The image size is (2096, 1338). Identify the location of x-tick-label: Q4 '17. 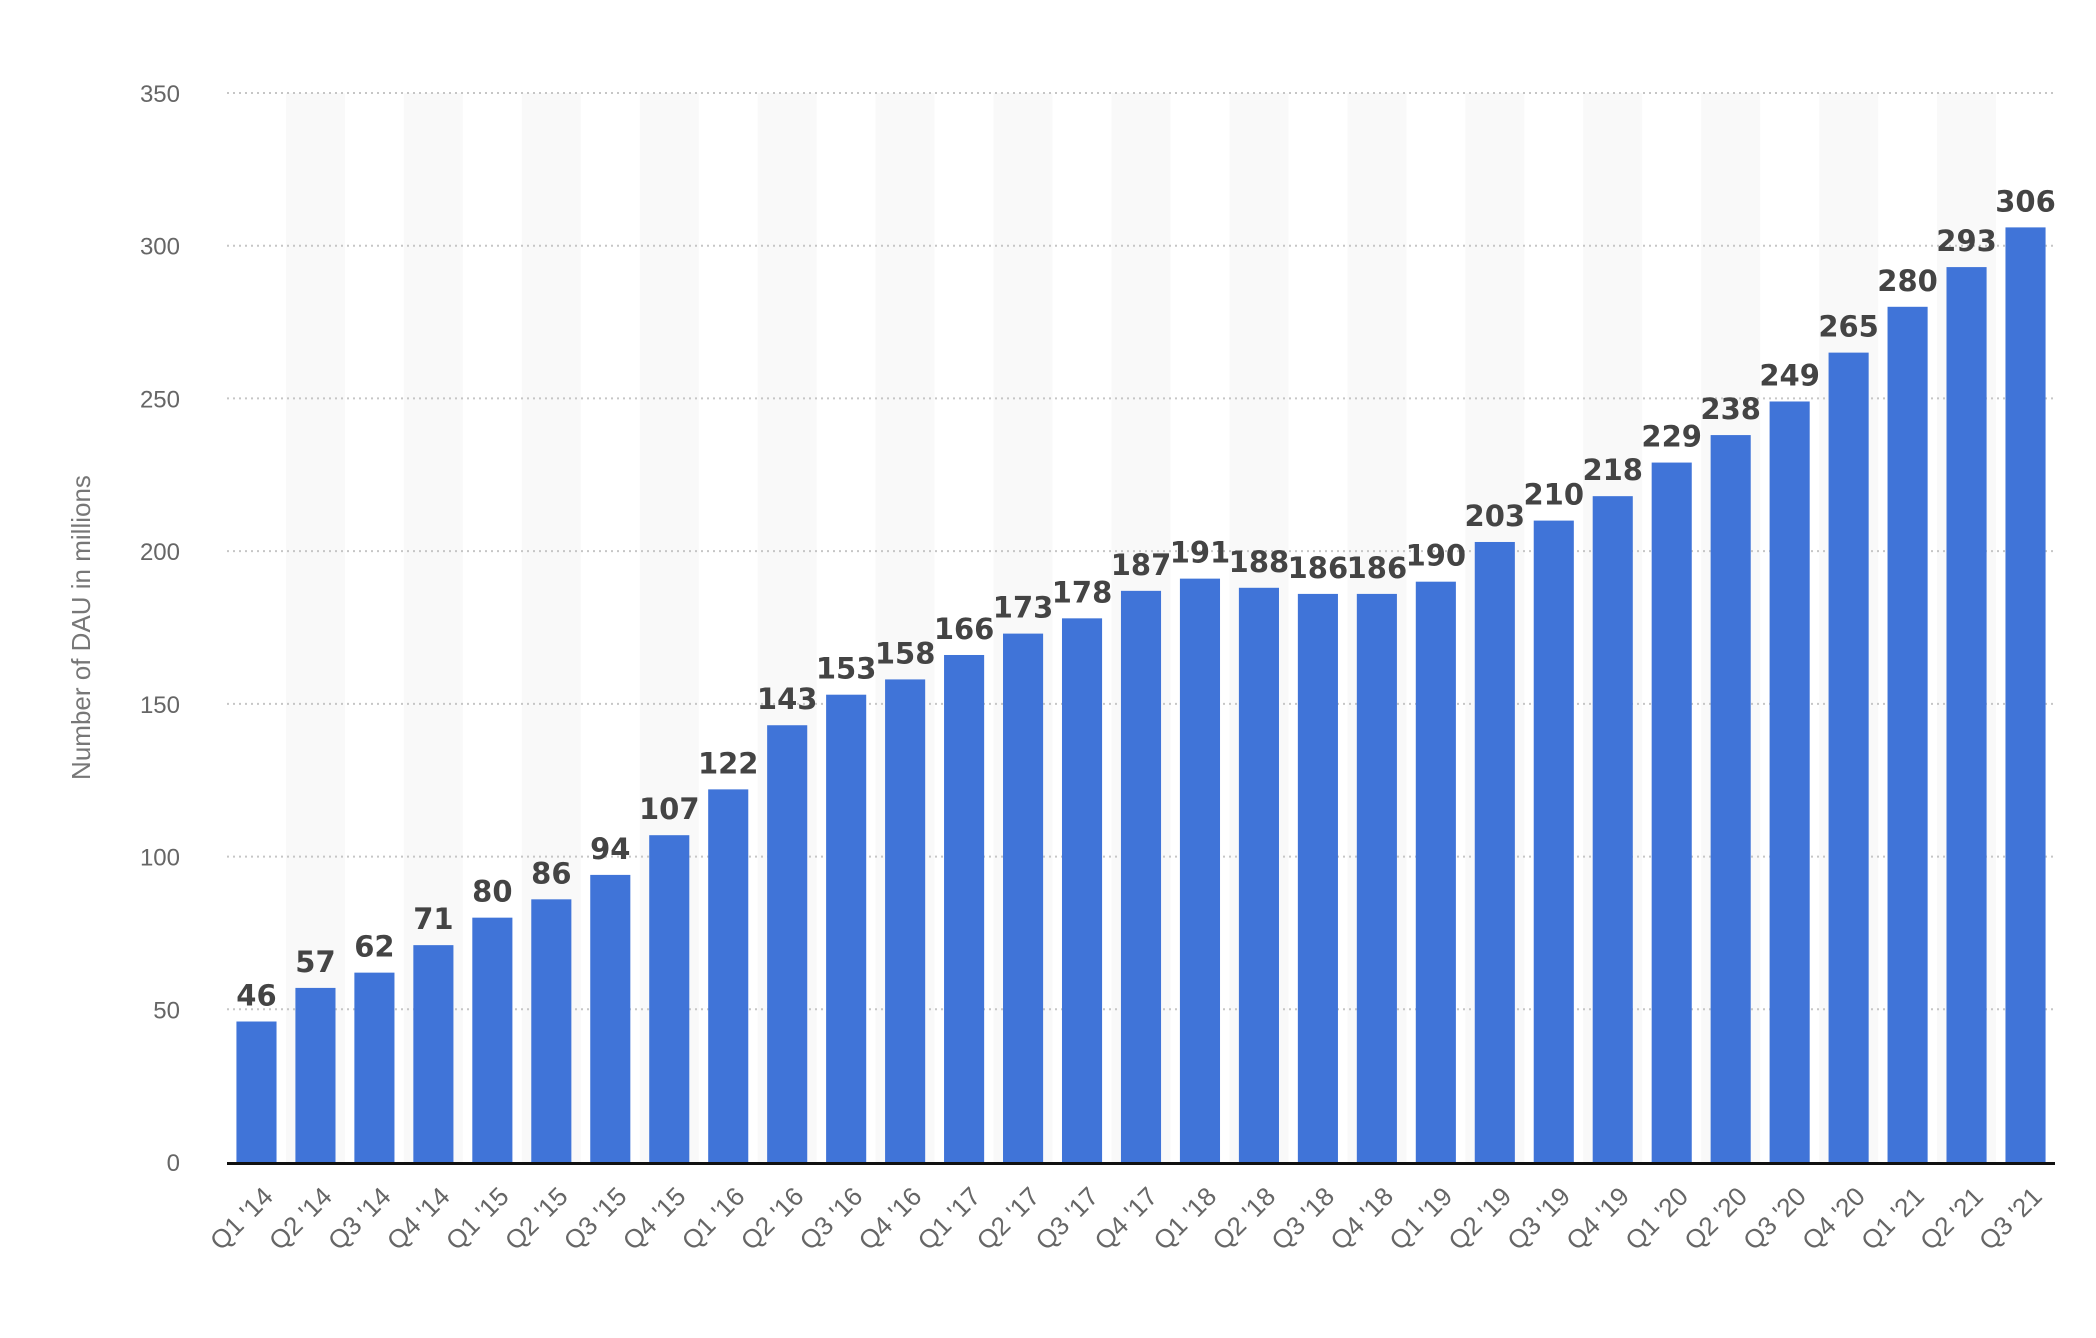
(1125, 1218).